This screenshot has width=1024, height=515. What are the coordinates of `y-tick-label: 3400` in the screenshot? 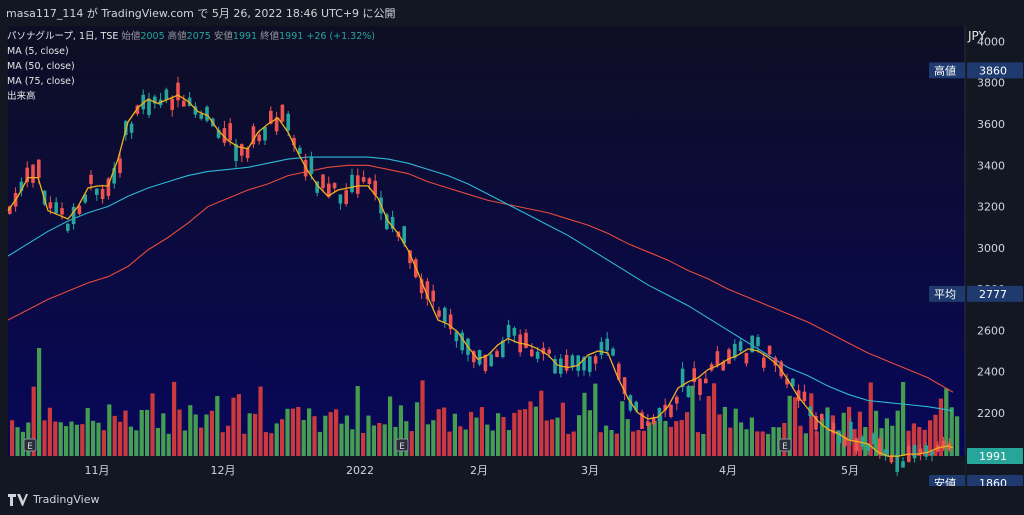 It's located at (991, 165).